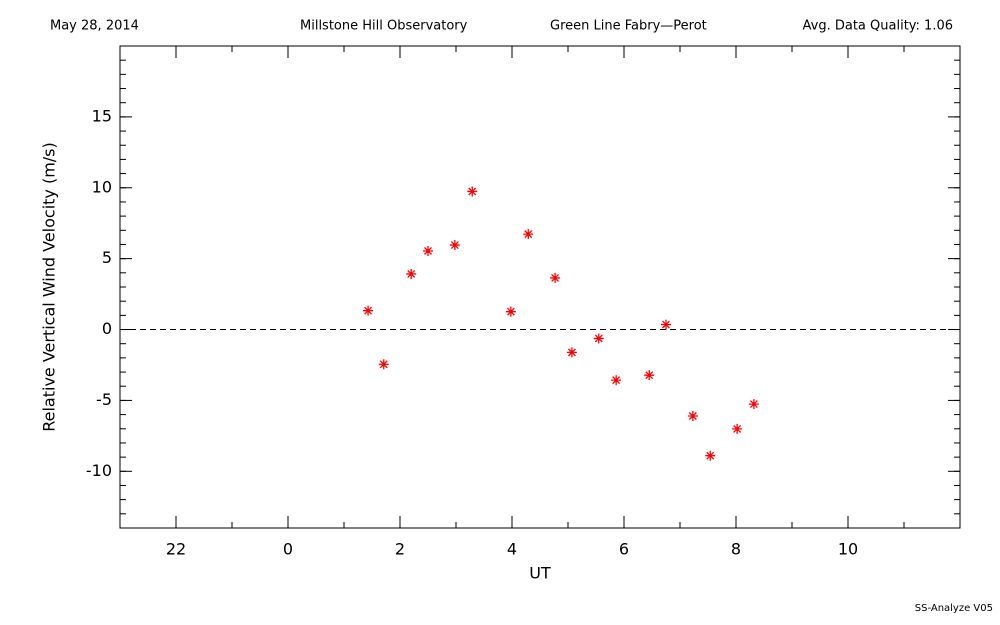 The image size is (1000, 625). What do you see at coordinates (878, 26) in the screenshot?
I see `data-quality: Avg. Data Quality: 1.06` at bounding box center [878, 26].